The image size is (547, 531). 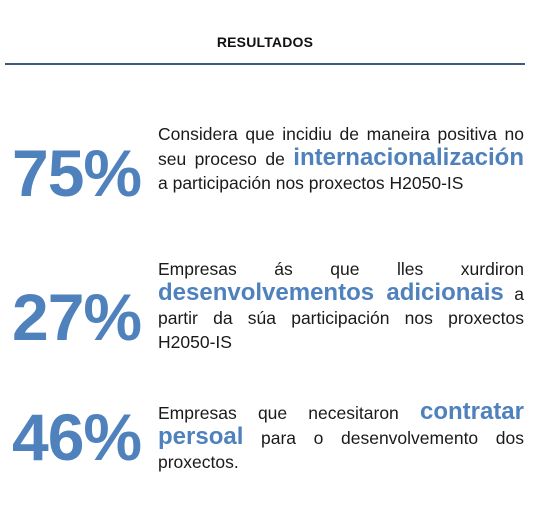 I want to click on stat-text-before: Empresas que necesitaron, so click(x=289, y=413).